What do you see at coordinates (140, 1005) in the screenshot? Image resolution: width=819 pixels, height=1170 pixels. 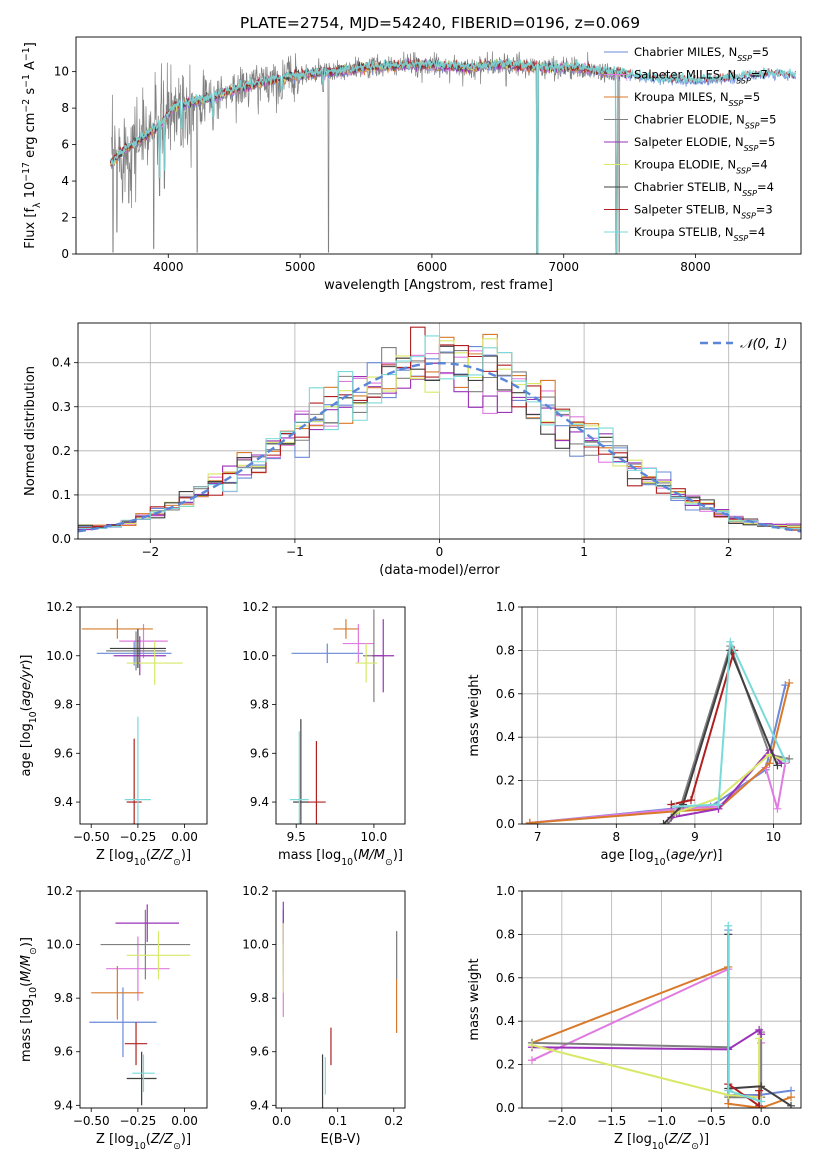 I see `plot-area-mass_vs_Z` at bounding box center [140, 1005].